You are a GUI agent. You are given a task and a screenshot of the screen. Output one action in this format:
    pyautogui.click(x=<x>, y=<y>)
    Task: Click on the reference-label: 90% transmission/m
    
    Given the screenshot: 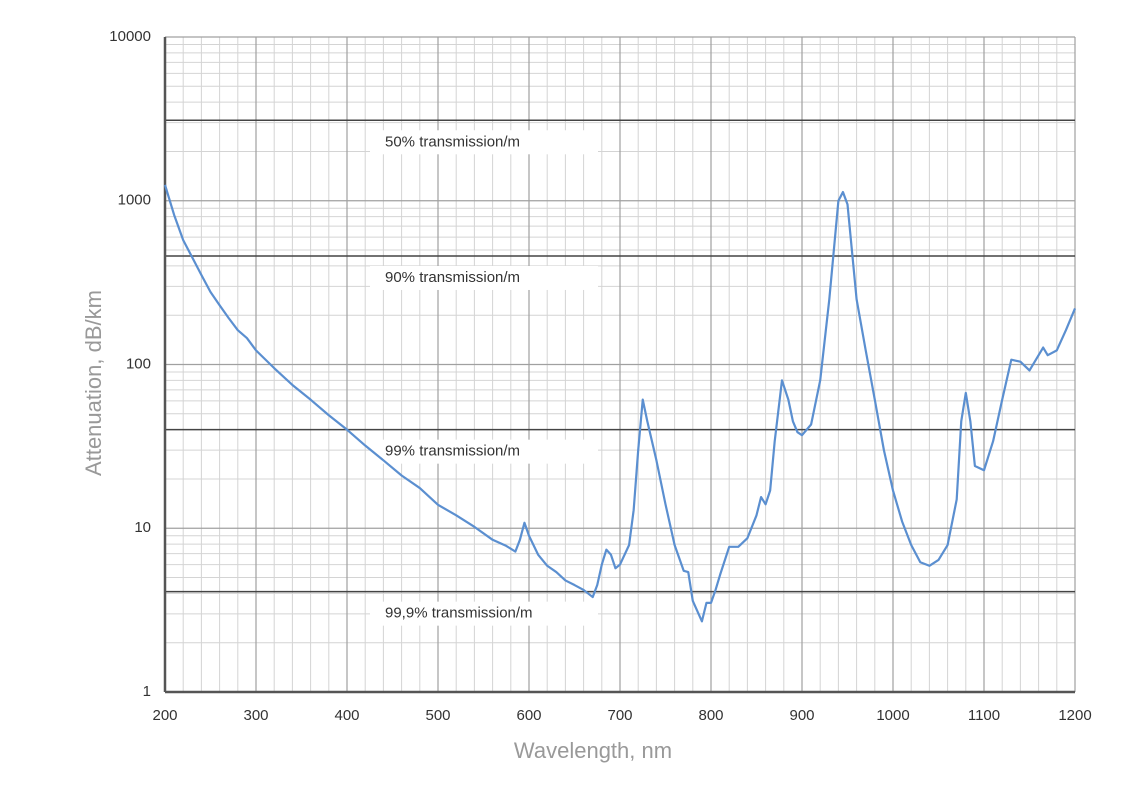 What is the action you would take?
    pyautogui.click(x=452, y=277)
    